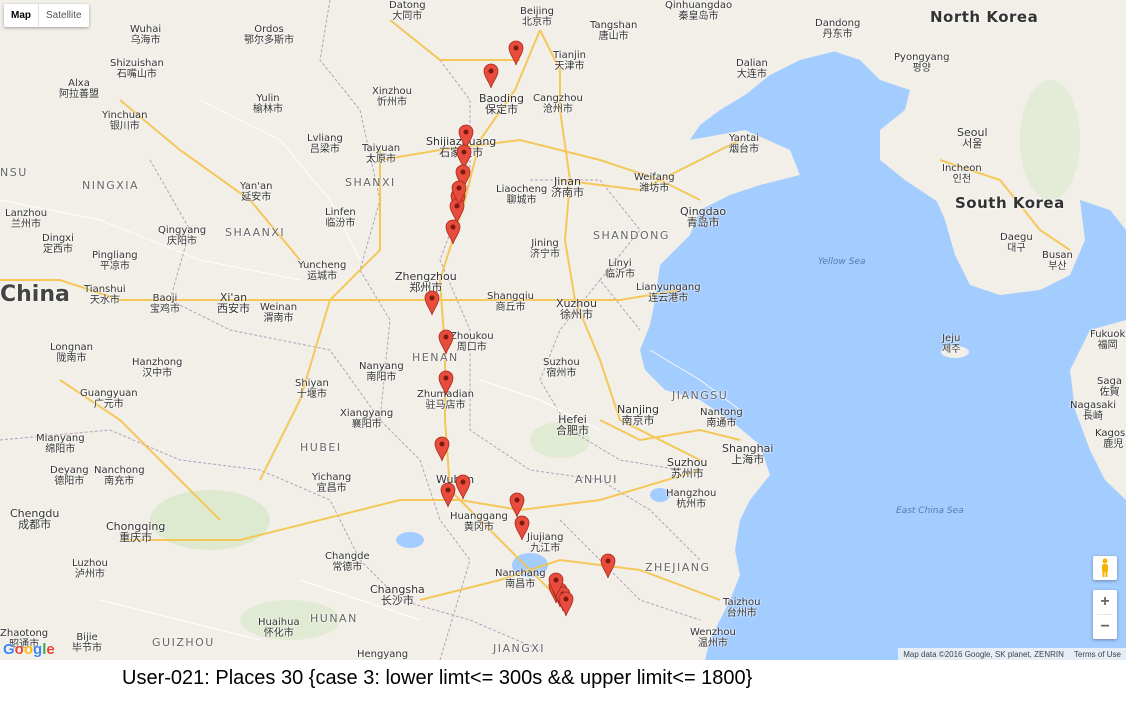  I want to click on map-label-henan: HENAN, so click(435, 357).